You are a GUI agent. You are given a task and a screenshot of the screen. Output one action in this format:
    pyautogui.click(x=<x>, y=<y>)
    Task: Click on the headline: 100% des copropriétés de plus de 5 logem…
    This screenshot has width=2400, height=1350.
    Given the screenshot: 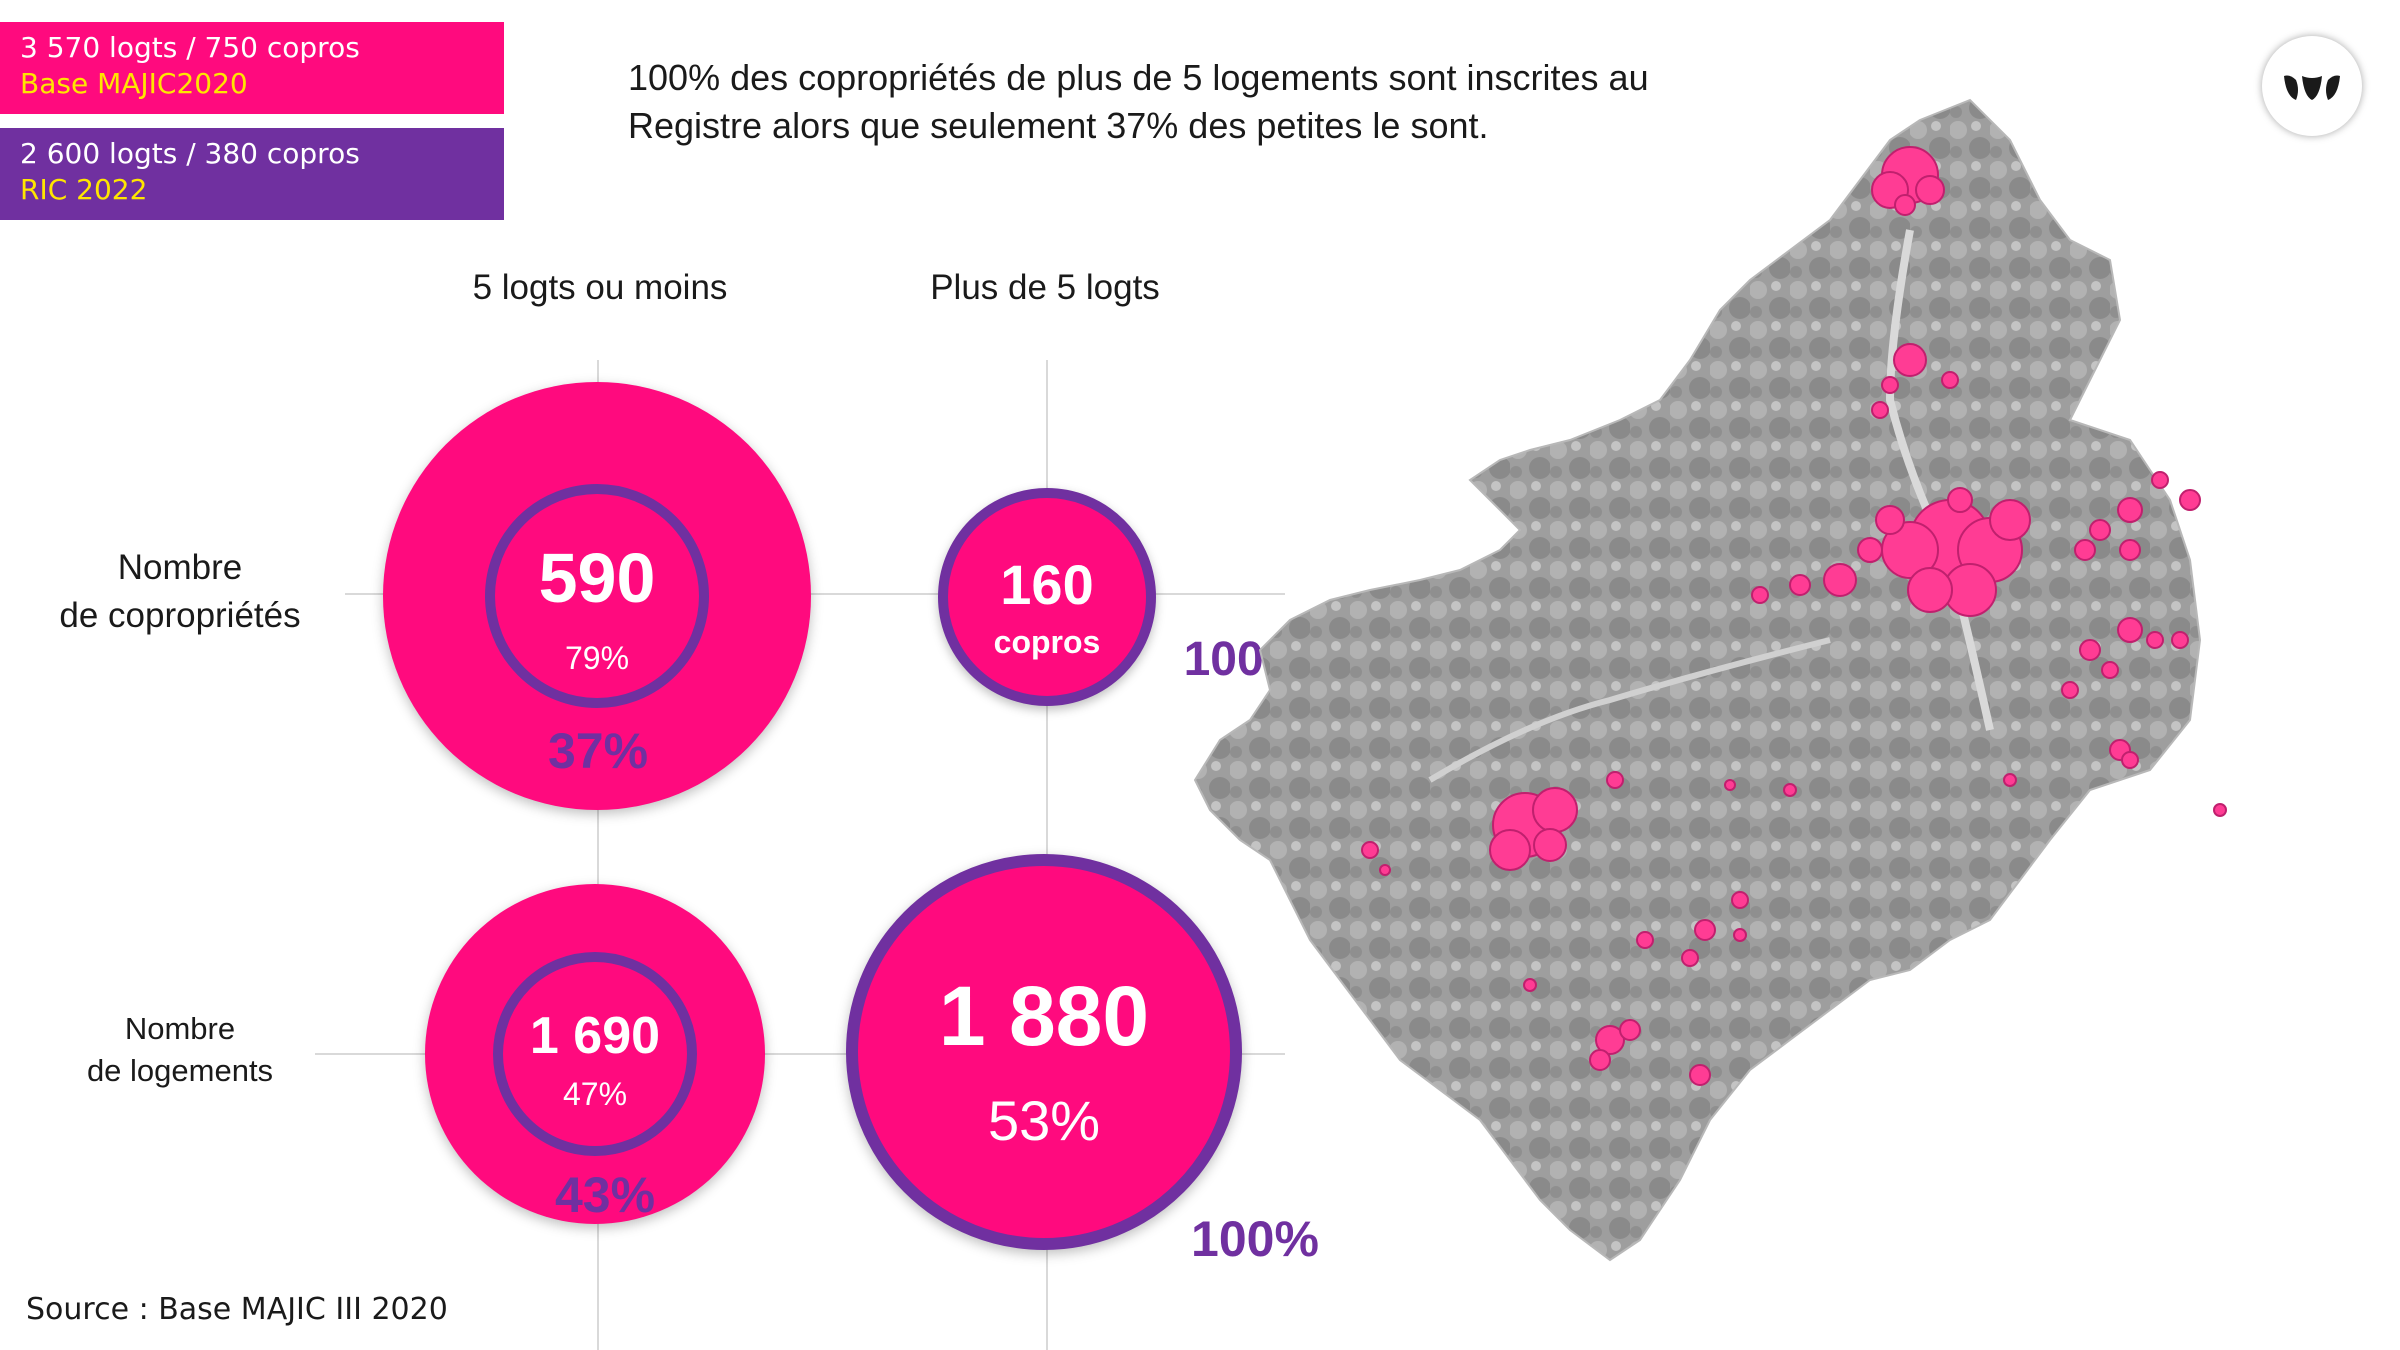 What is the action you would take?
    pyautogui.click(x=1178, y=102)
    